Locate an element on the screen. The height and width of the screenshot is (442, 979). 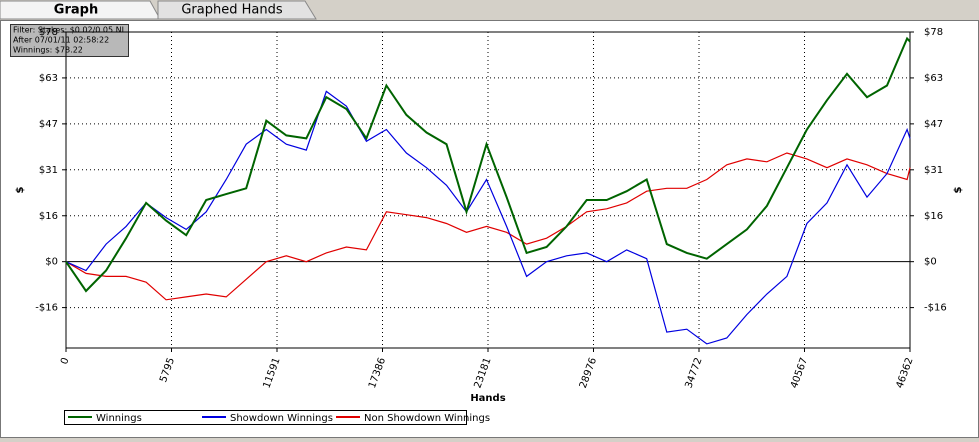
y-tick-label: $63 is located at coordinates (48, 78).